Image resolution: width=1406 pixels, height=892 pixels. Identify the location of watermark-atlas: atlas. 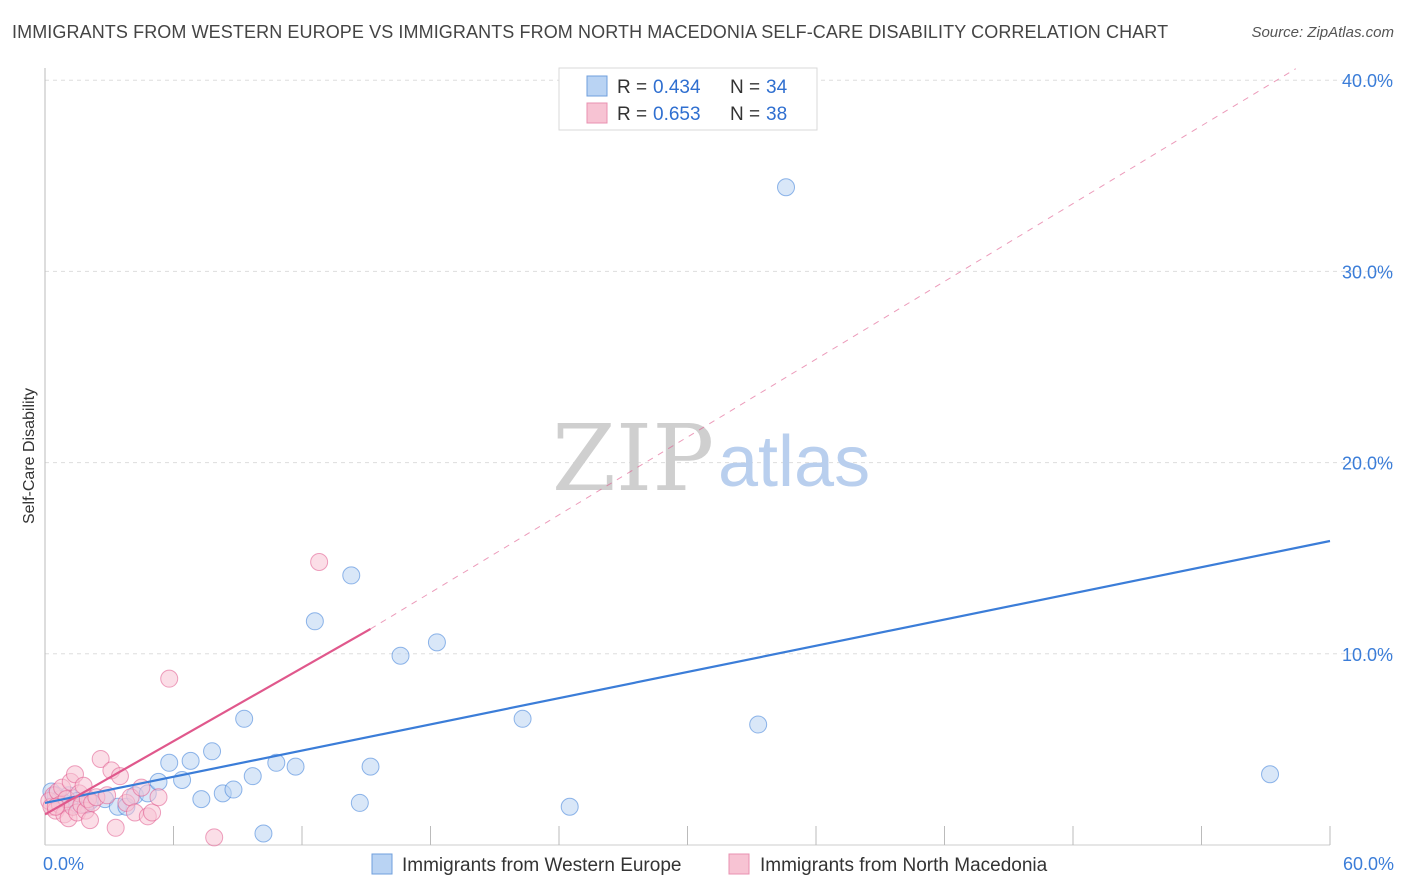
(794, 462).